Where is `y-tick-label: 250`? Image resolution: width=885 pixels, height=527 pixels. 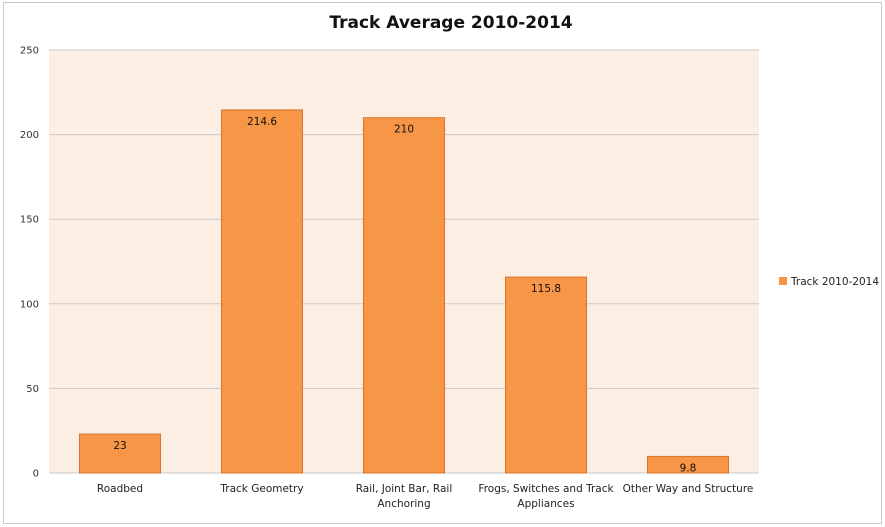 y-tick-label: 250 is located at coordinates (29, 51).